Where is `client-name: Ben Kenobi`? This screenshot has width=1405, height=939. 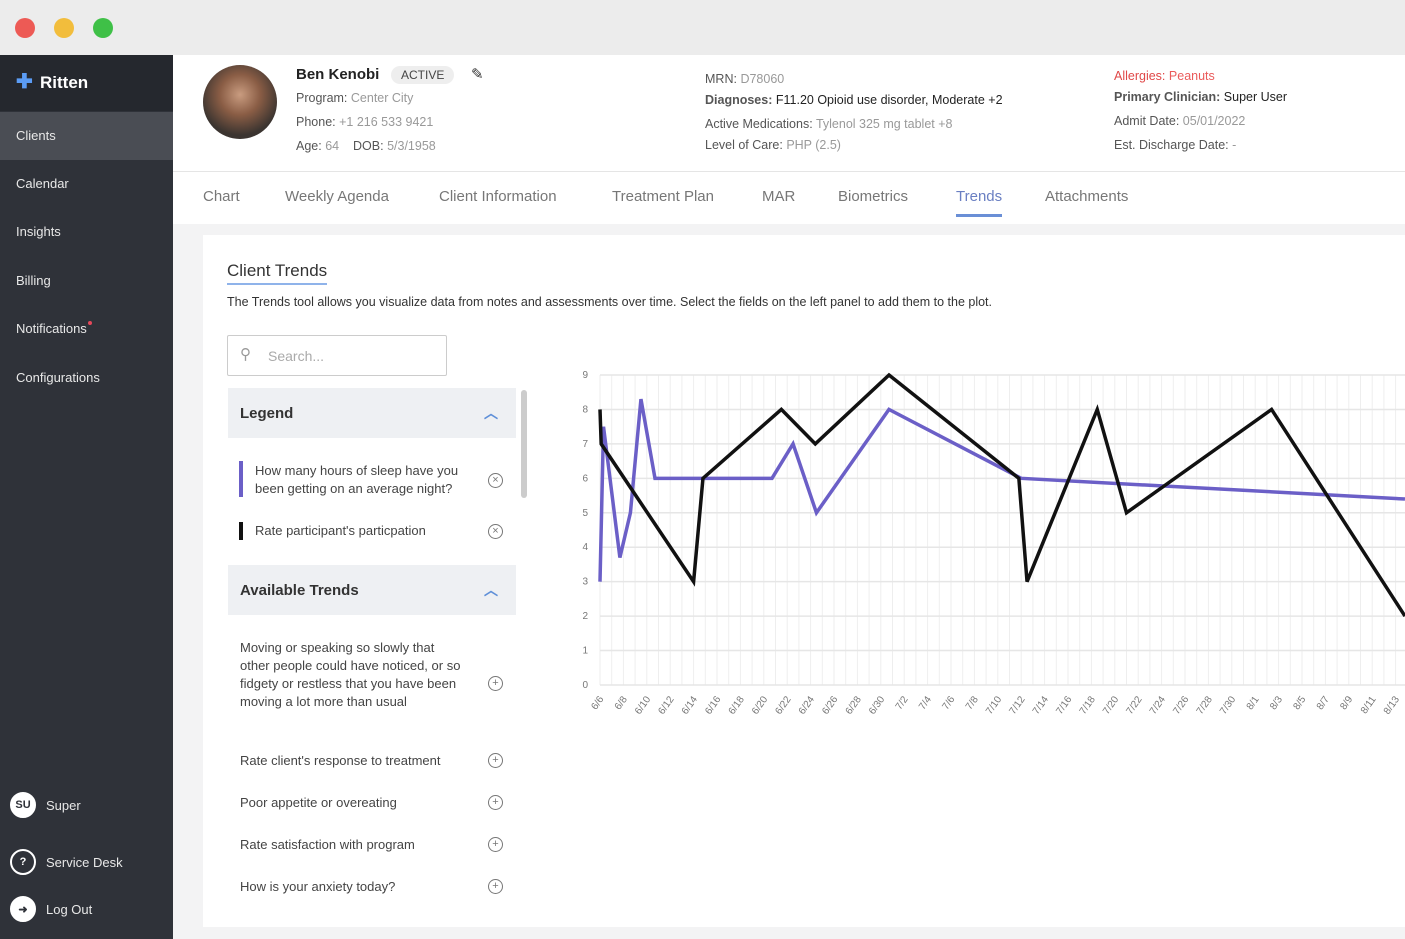 client-name: Ben Kenobi is located at coordinates (338, 74).